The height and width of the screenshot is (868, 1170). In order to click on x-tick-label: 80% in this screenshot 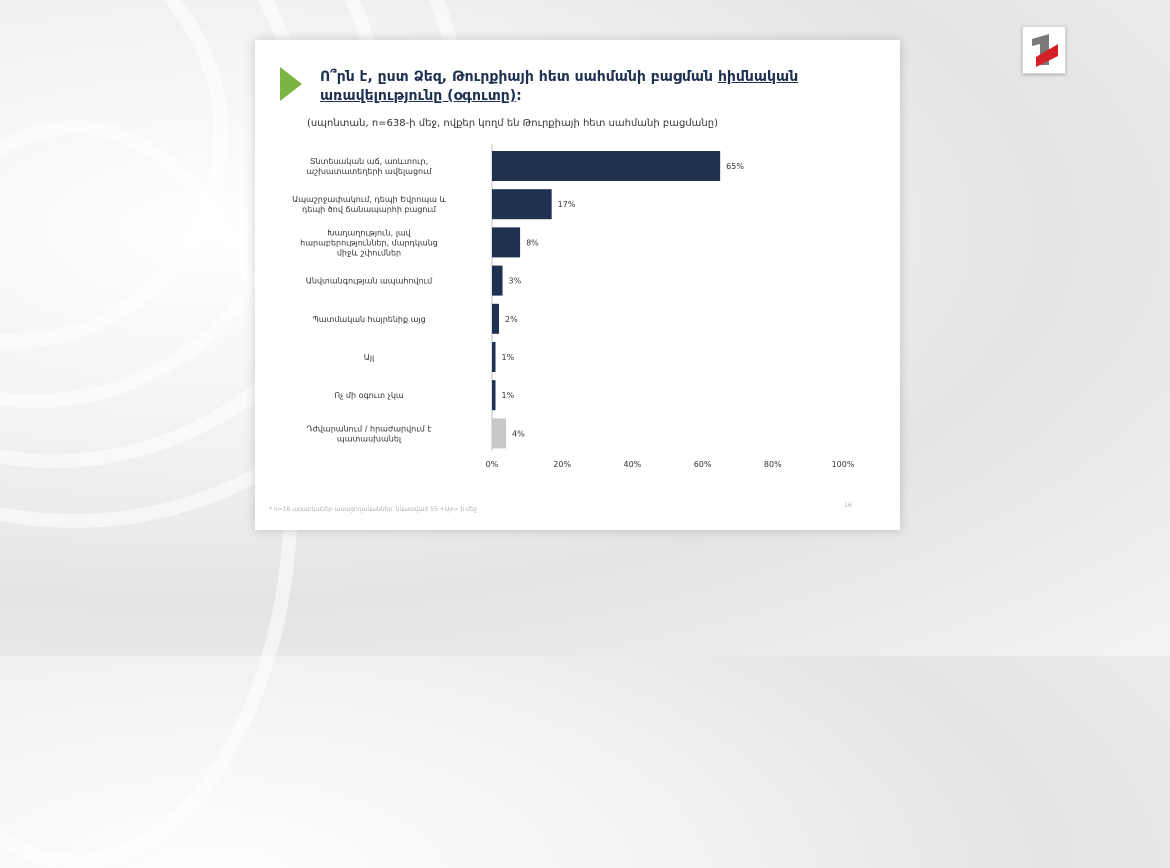, I will do `click(773, 464)`.